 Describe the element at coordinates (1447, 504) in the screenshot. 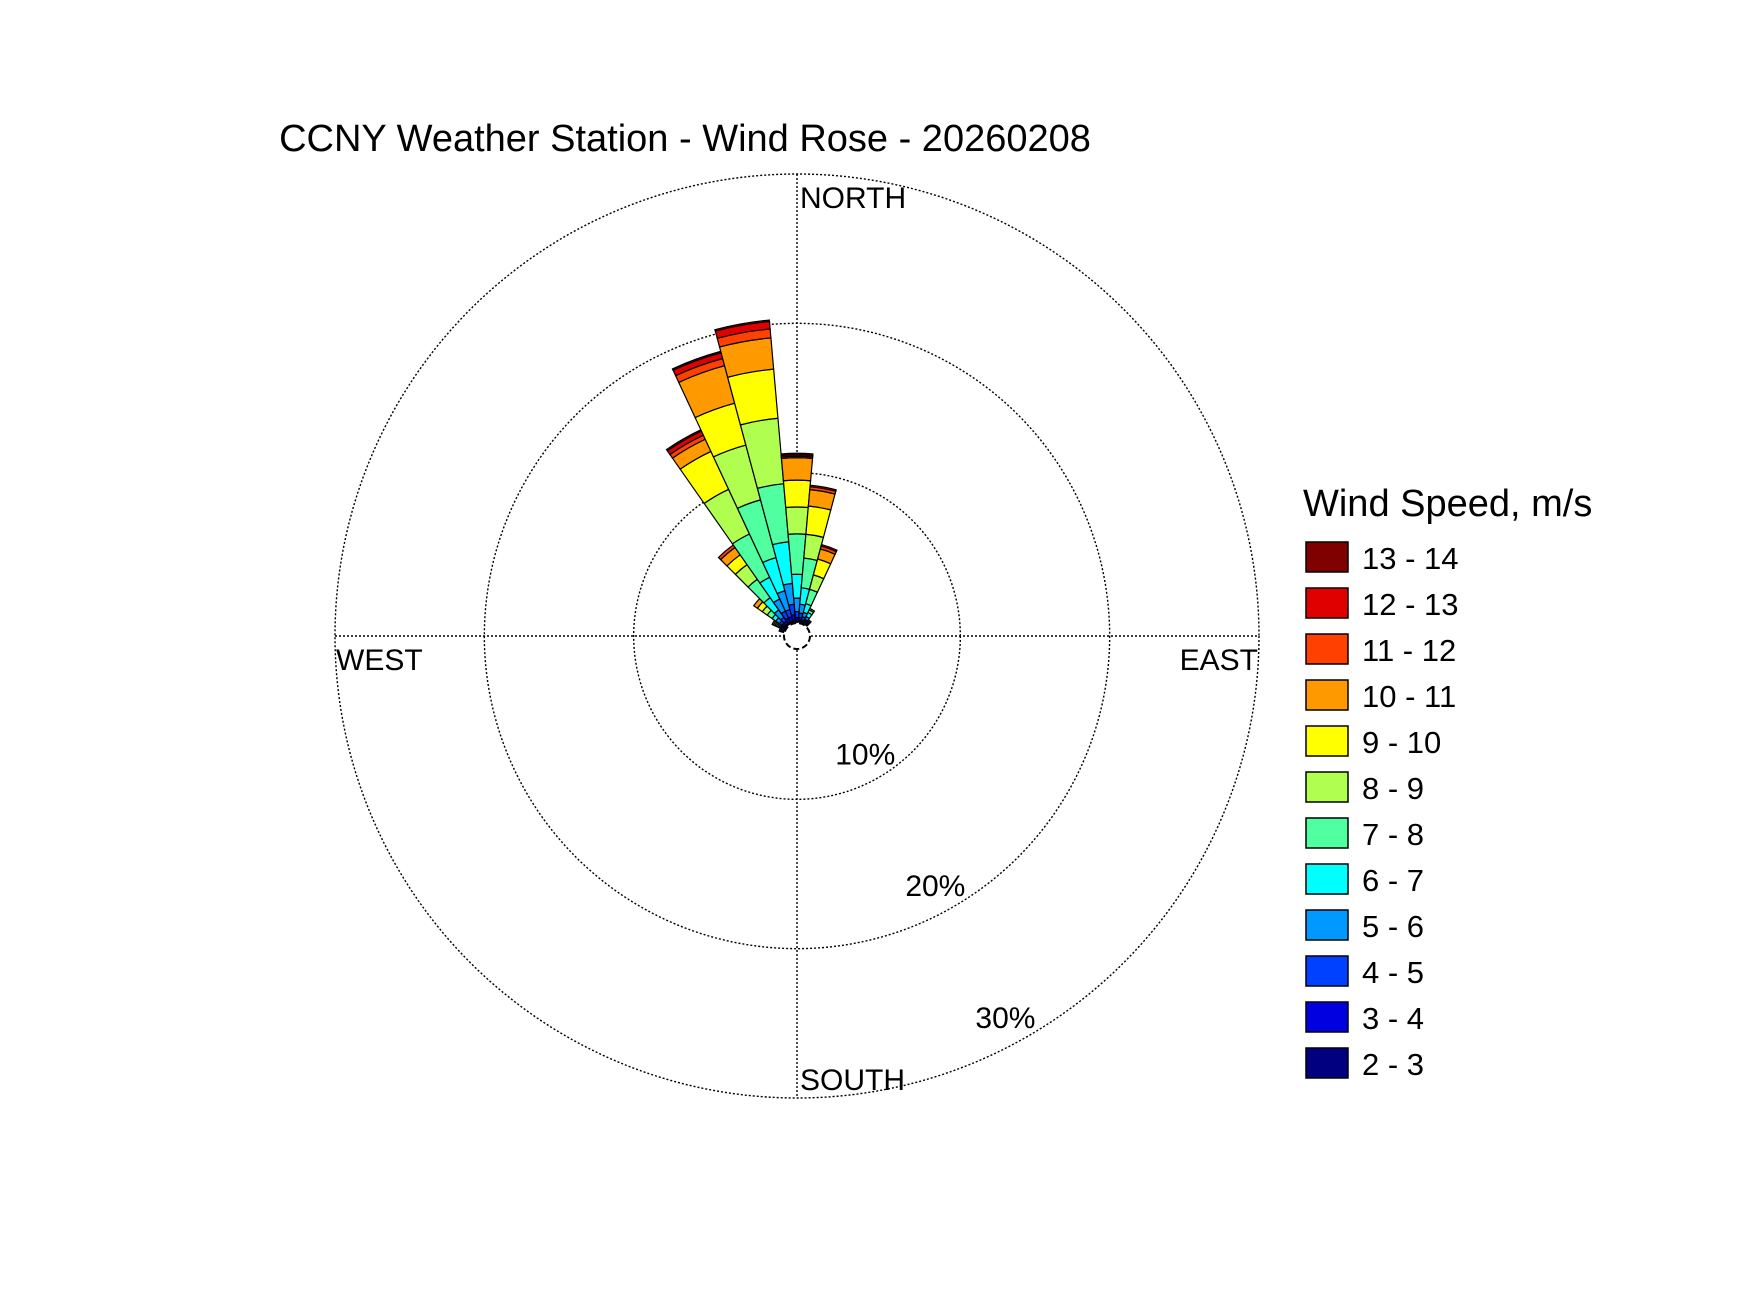

I see `legend-title: Wind Speed, m/s` at that location.